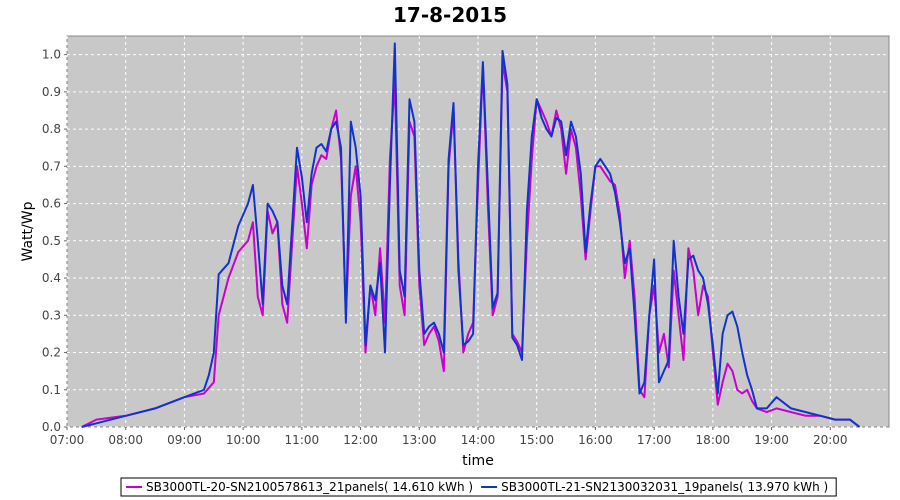 This screenshot has width=900, height=500. I want to click on y-tick-label: 0.9, so click(51, 92).